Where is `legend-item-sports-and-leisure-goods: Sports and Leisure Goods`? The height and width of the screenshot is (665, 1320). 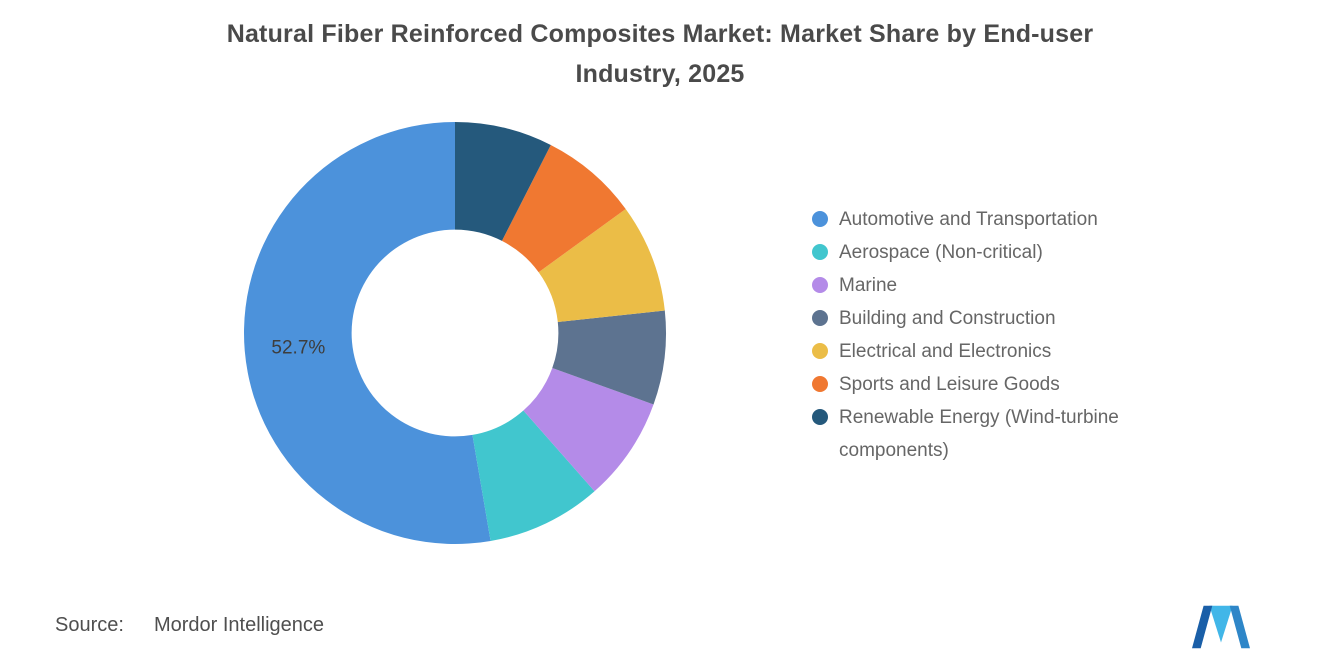
legend-item-sports-and-leisure-goods: Sports and Leisure Goods is located at coordinates (1012, 384).